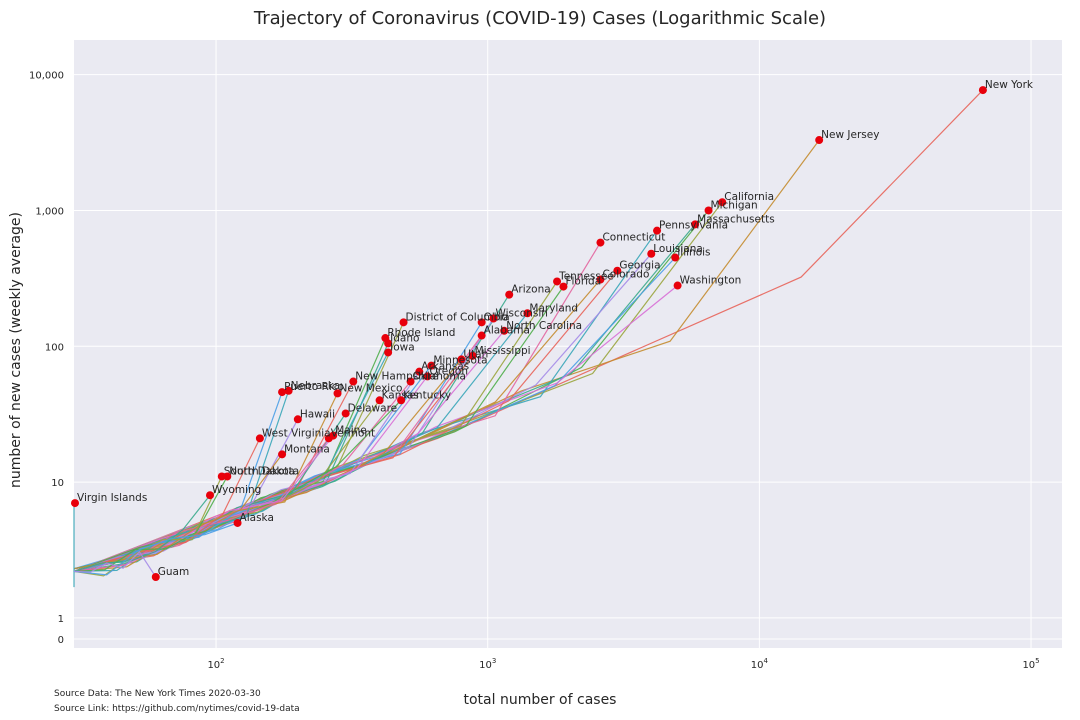  I want to click on state-label: Tennessee, so click(586, 276).